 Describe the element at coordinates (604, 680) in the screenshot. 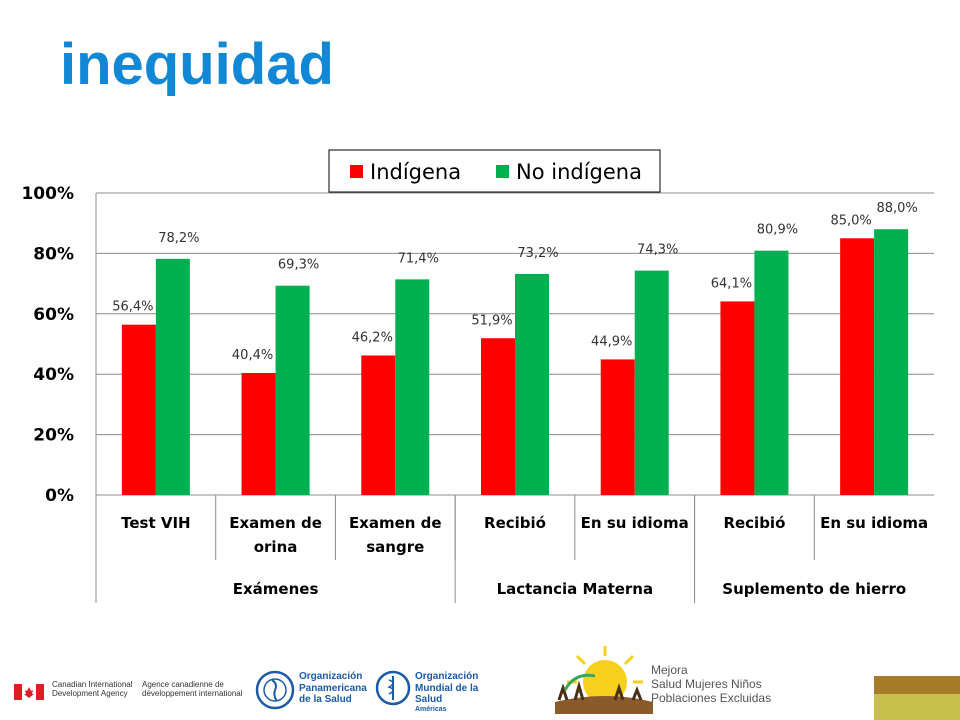

I see `sun-people-icon` at that location.